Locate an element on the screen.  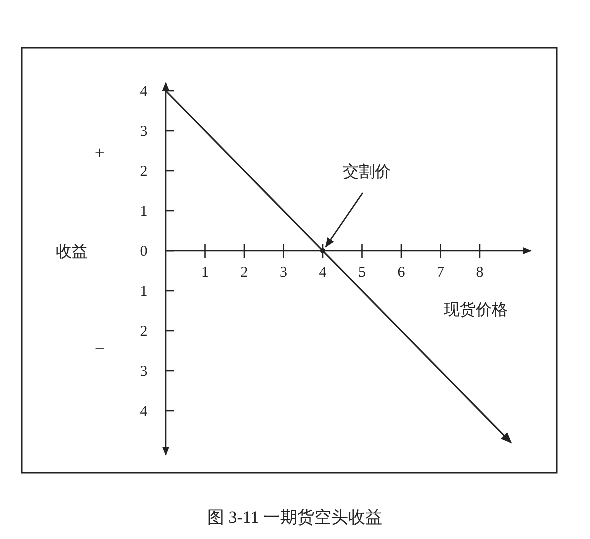
x-tick-label: 5 is located at coordinates (362, 273).